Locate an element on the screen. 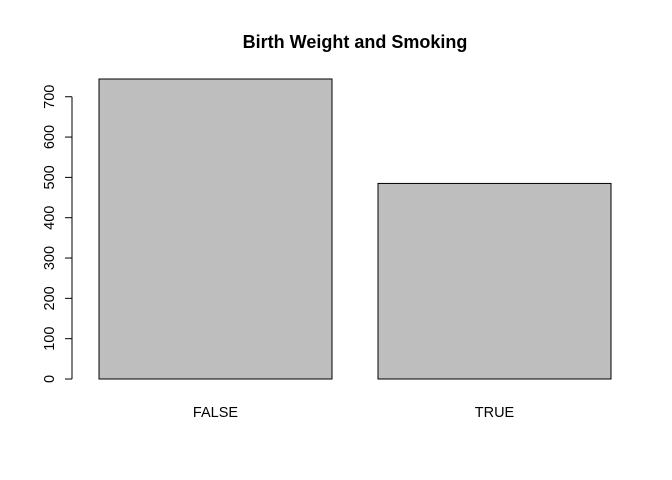 This screenshot has height=480, width=672. chart-title: Birth Weight and Smoking is located at coordinates (355, 42).